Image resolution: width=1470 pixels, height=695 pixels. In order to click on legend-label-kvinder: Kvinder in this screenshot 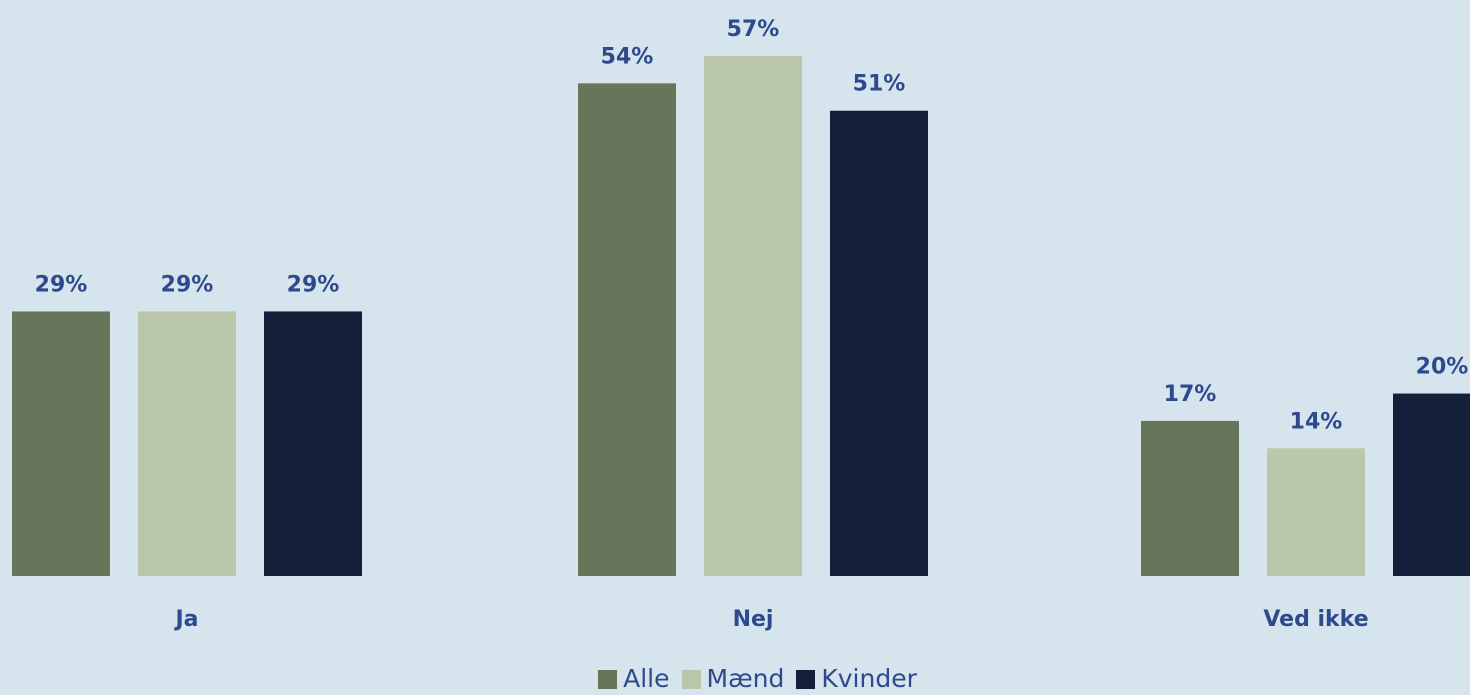, I will do `click(869, 678)`.